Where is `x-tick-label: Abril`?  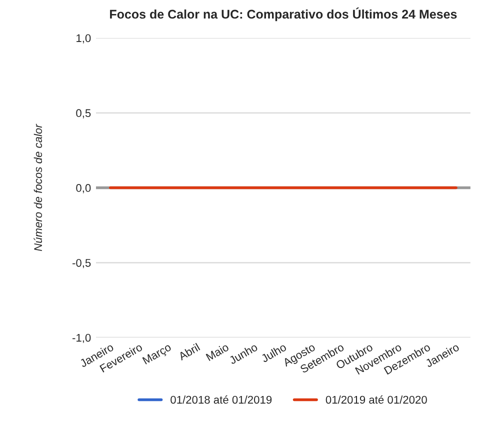 x-tick-label: Abril is located at coordinates (189, 351).